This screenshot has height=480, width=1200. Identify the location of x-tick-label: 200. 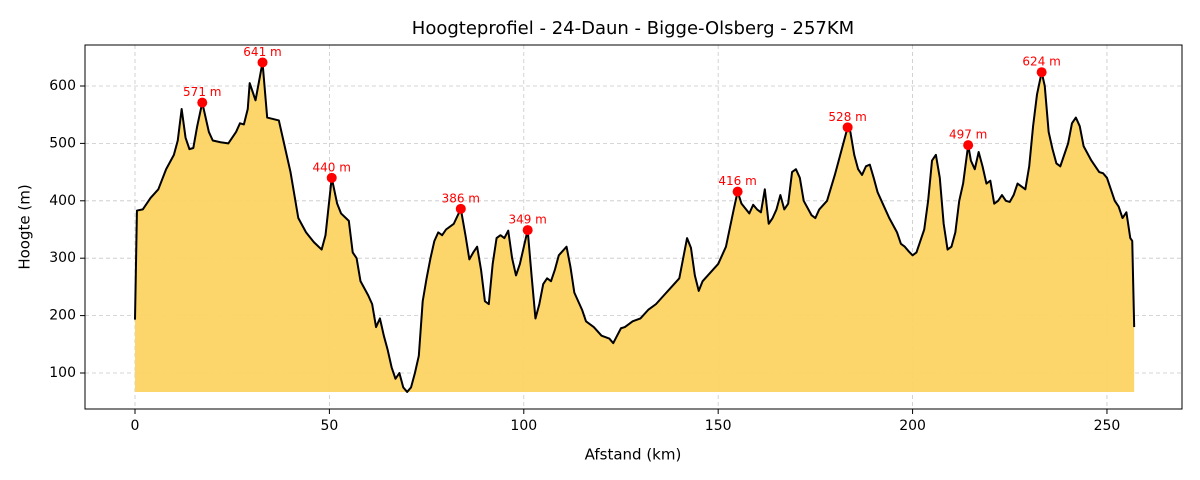
(912, 426).